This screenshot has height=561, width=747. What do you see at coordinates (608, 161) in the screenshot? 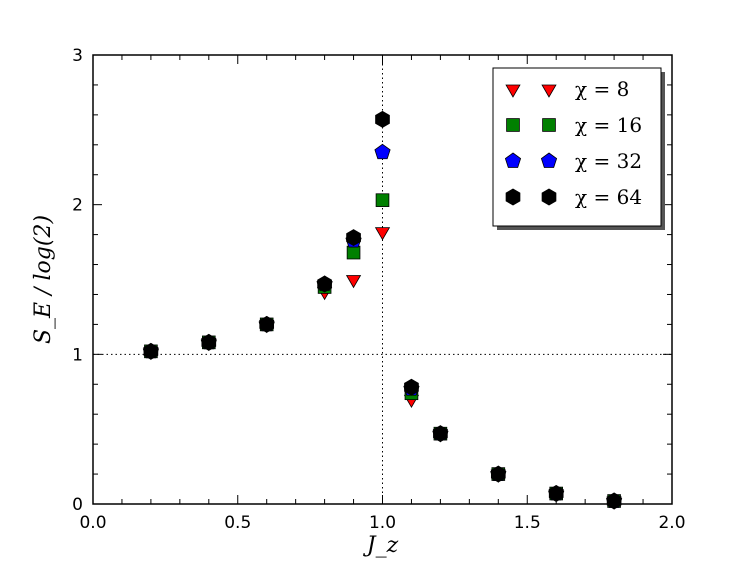
I see `legend-label: χ = 32` at bounding box center [608, 161].